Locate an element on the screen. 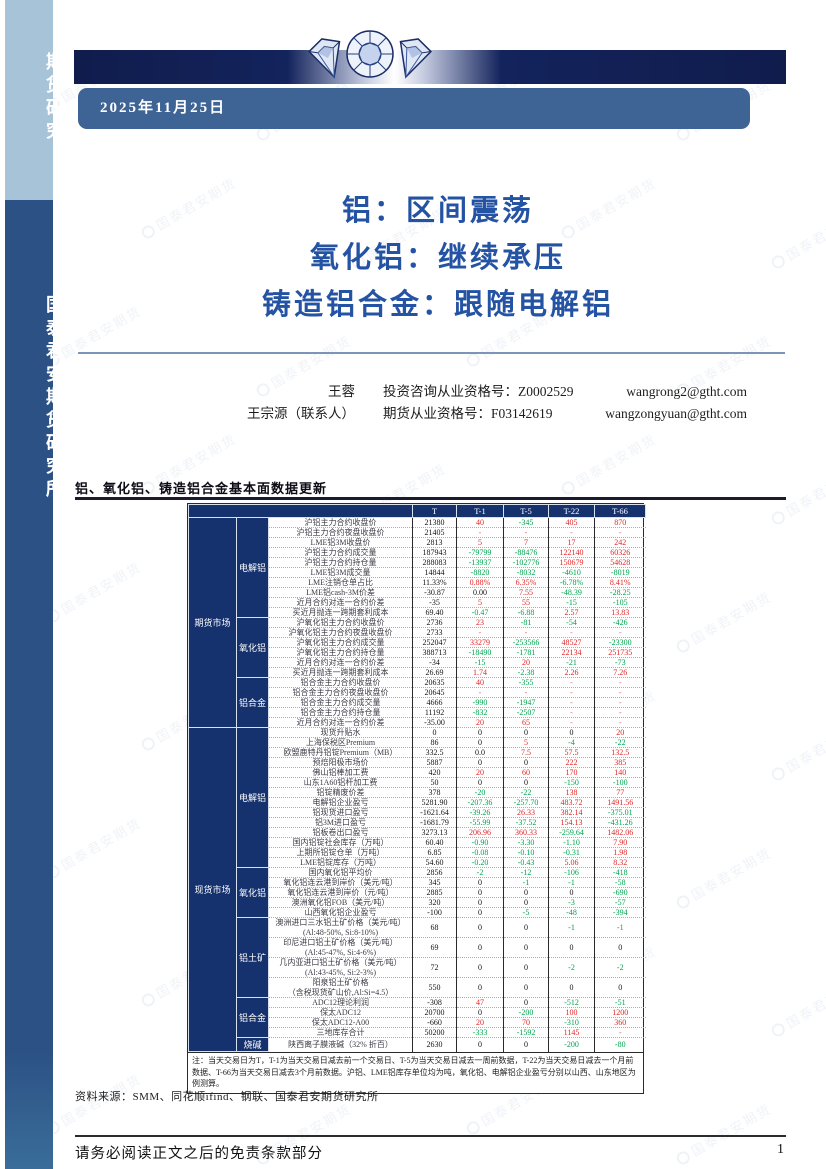 This screenshot has width=826, height=1169. value-cell: -0.90 is located at coordinates (480, 842).